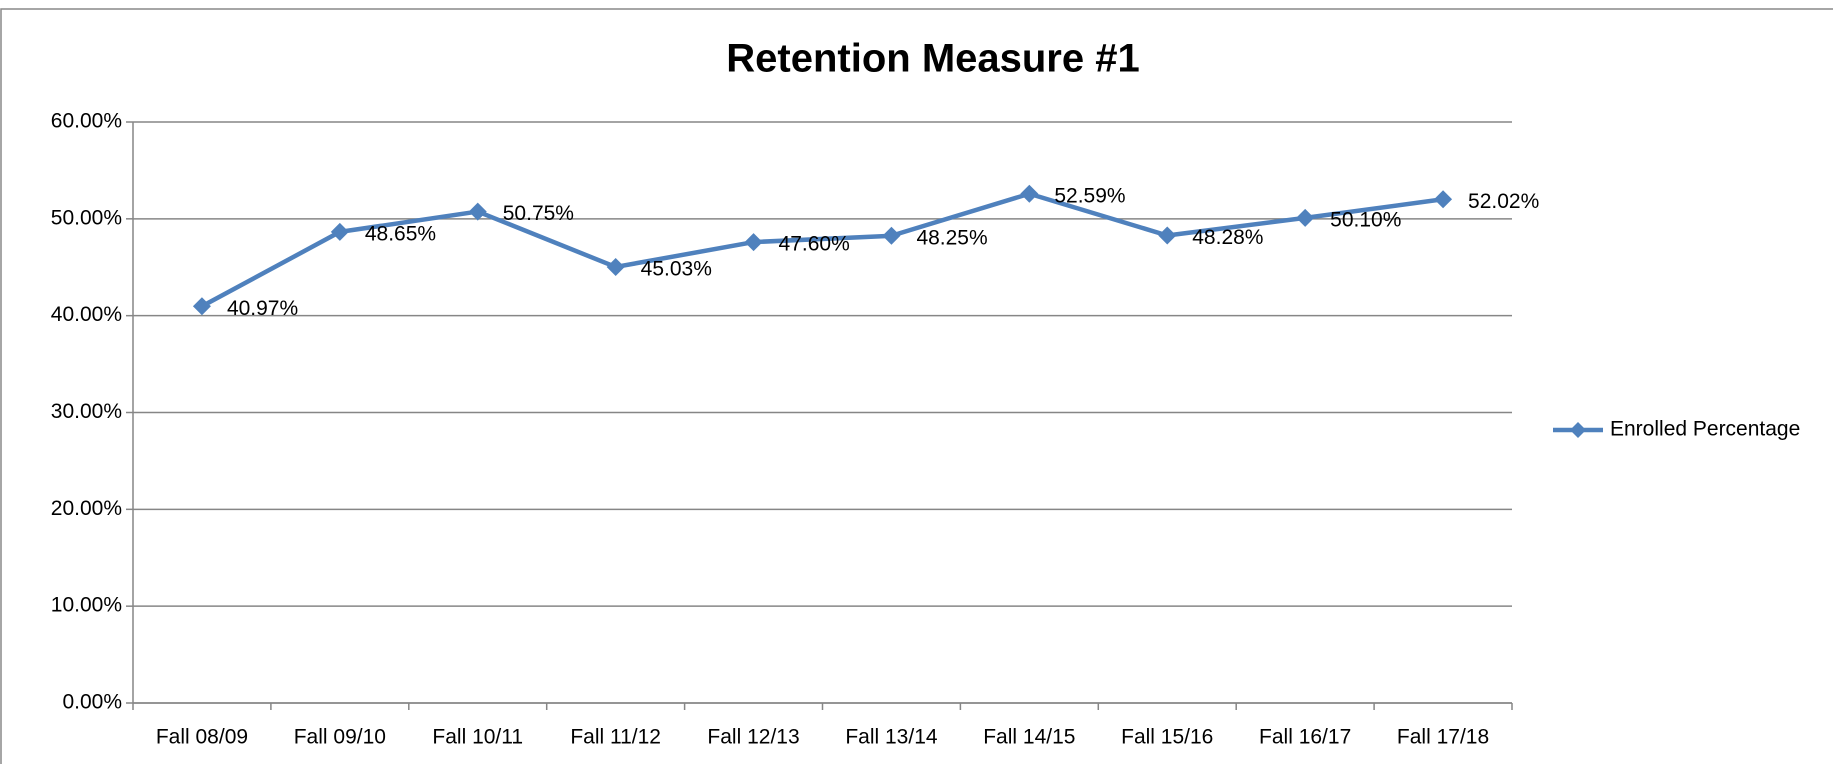 This screenshot has height=764, width=1833. Describe the element at coordinates (1705, 429) in the screenshot. I see `legend-label: Enrolled Percentage` at that location.